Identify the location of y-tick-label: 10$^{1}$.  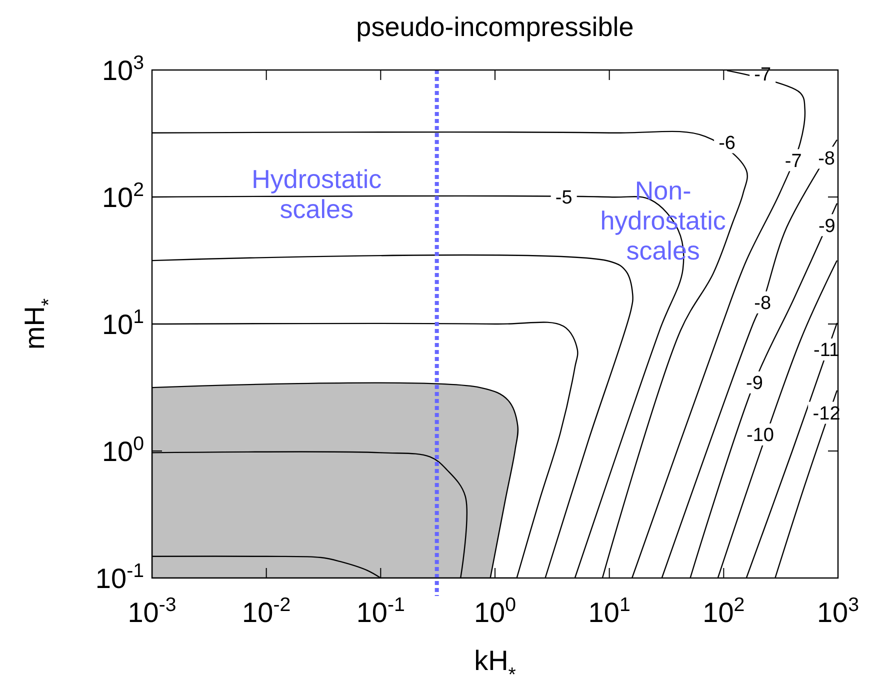
(123, 323).